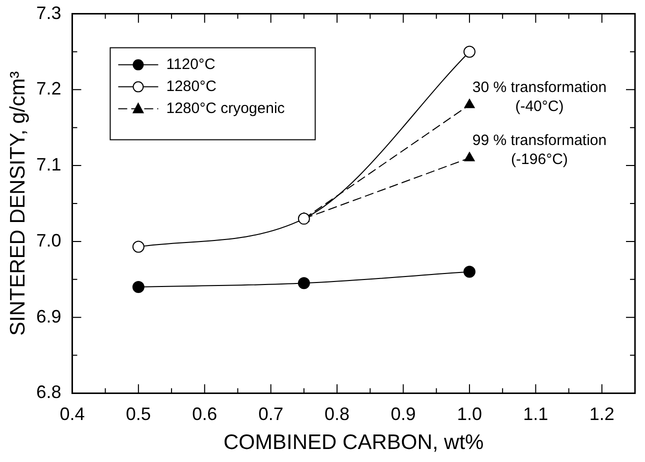 Image resolution: width=645 pixels, height=462 pixels. I want to click on x-tick-label: 0.7, so click(271, 414).